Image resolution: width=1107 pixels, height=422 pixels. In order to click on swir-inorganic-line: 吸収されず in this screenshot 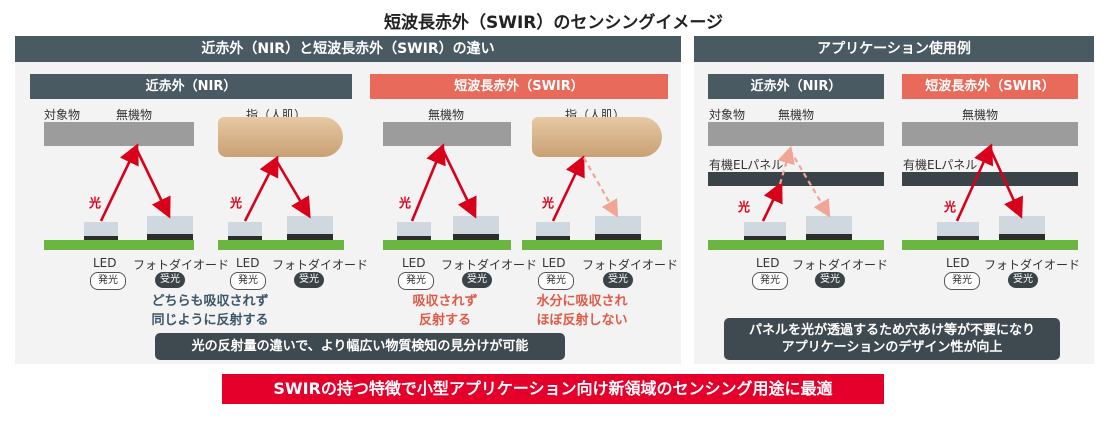, I will do `click(445, 301)`.